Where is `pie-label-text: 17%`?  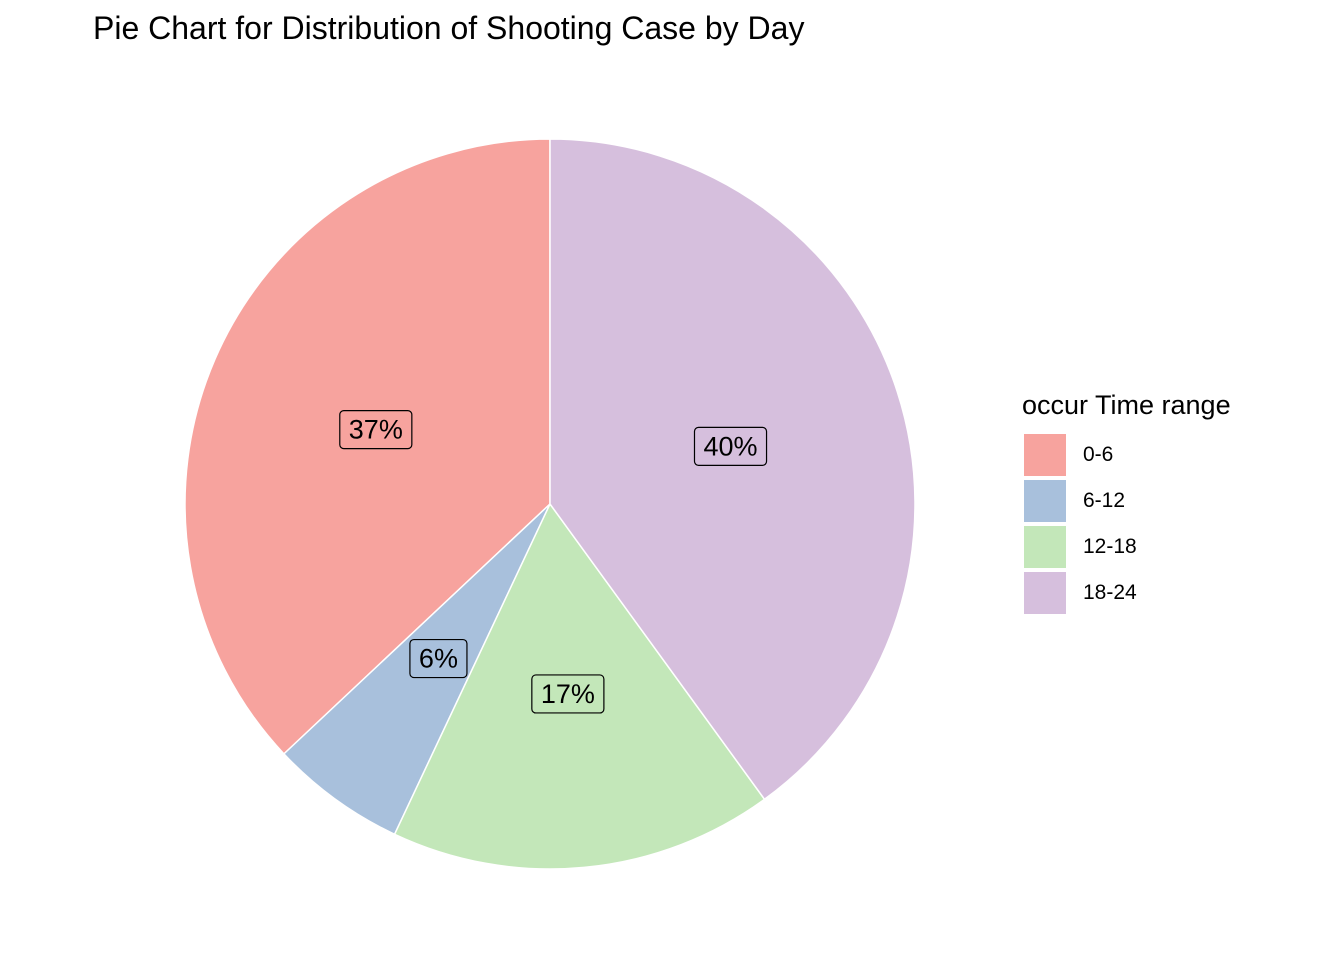 pie-label-text: 17% is located at coordinates (568, 694).